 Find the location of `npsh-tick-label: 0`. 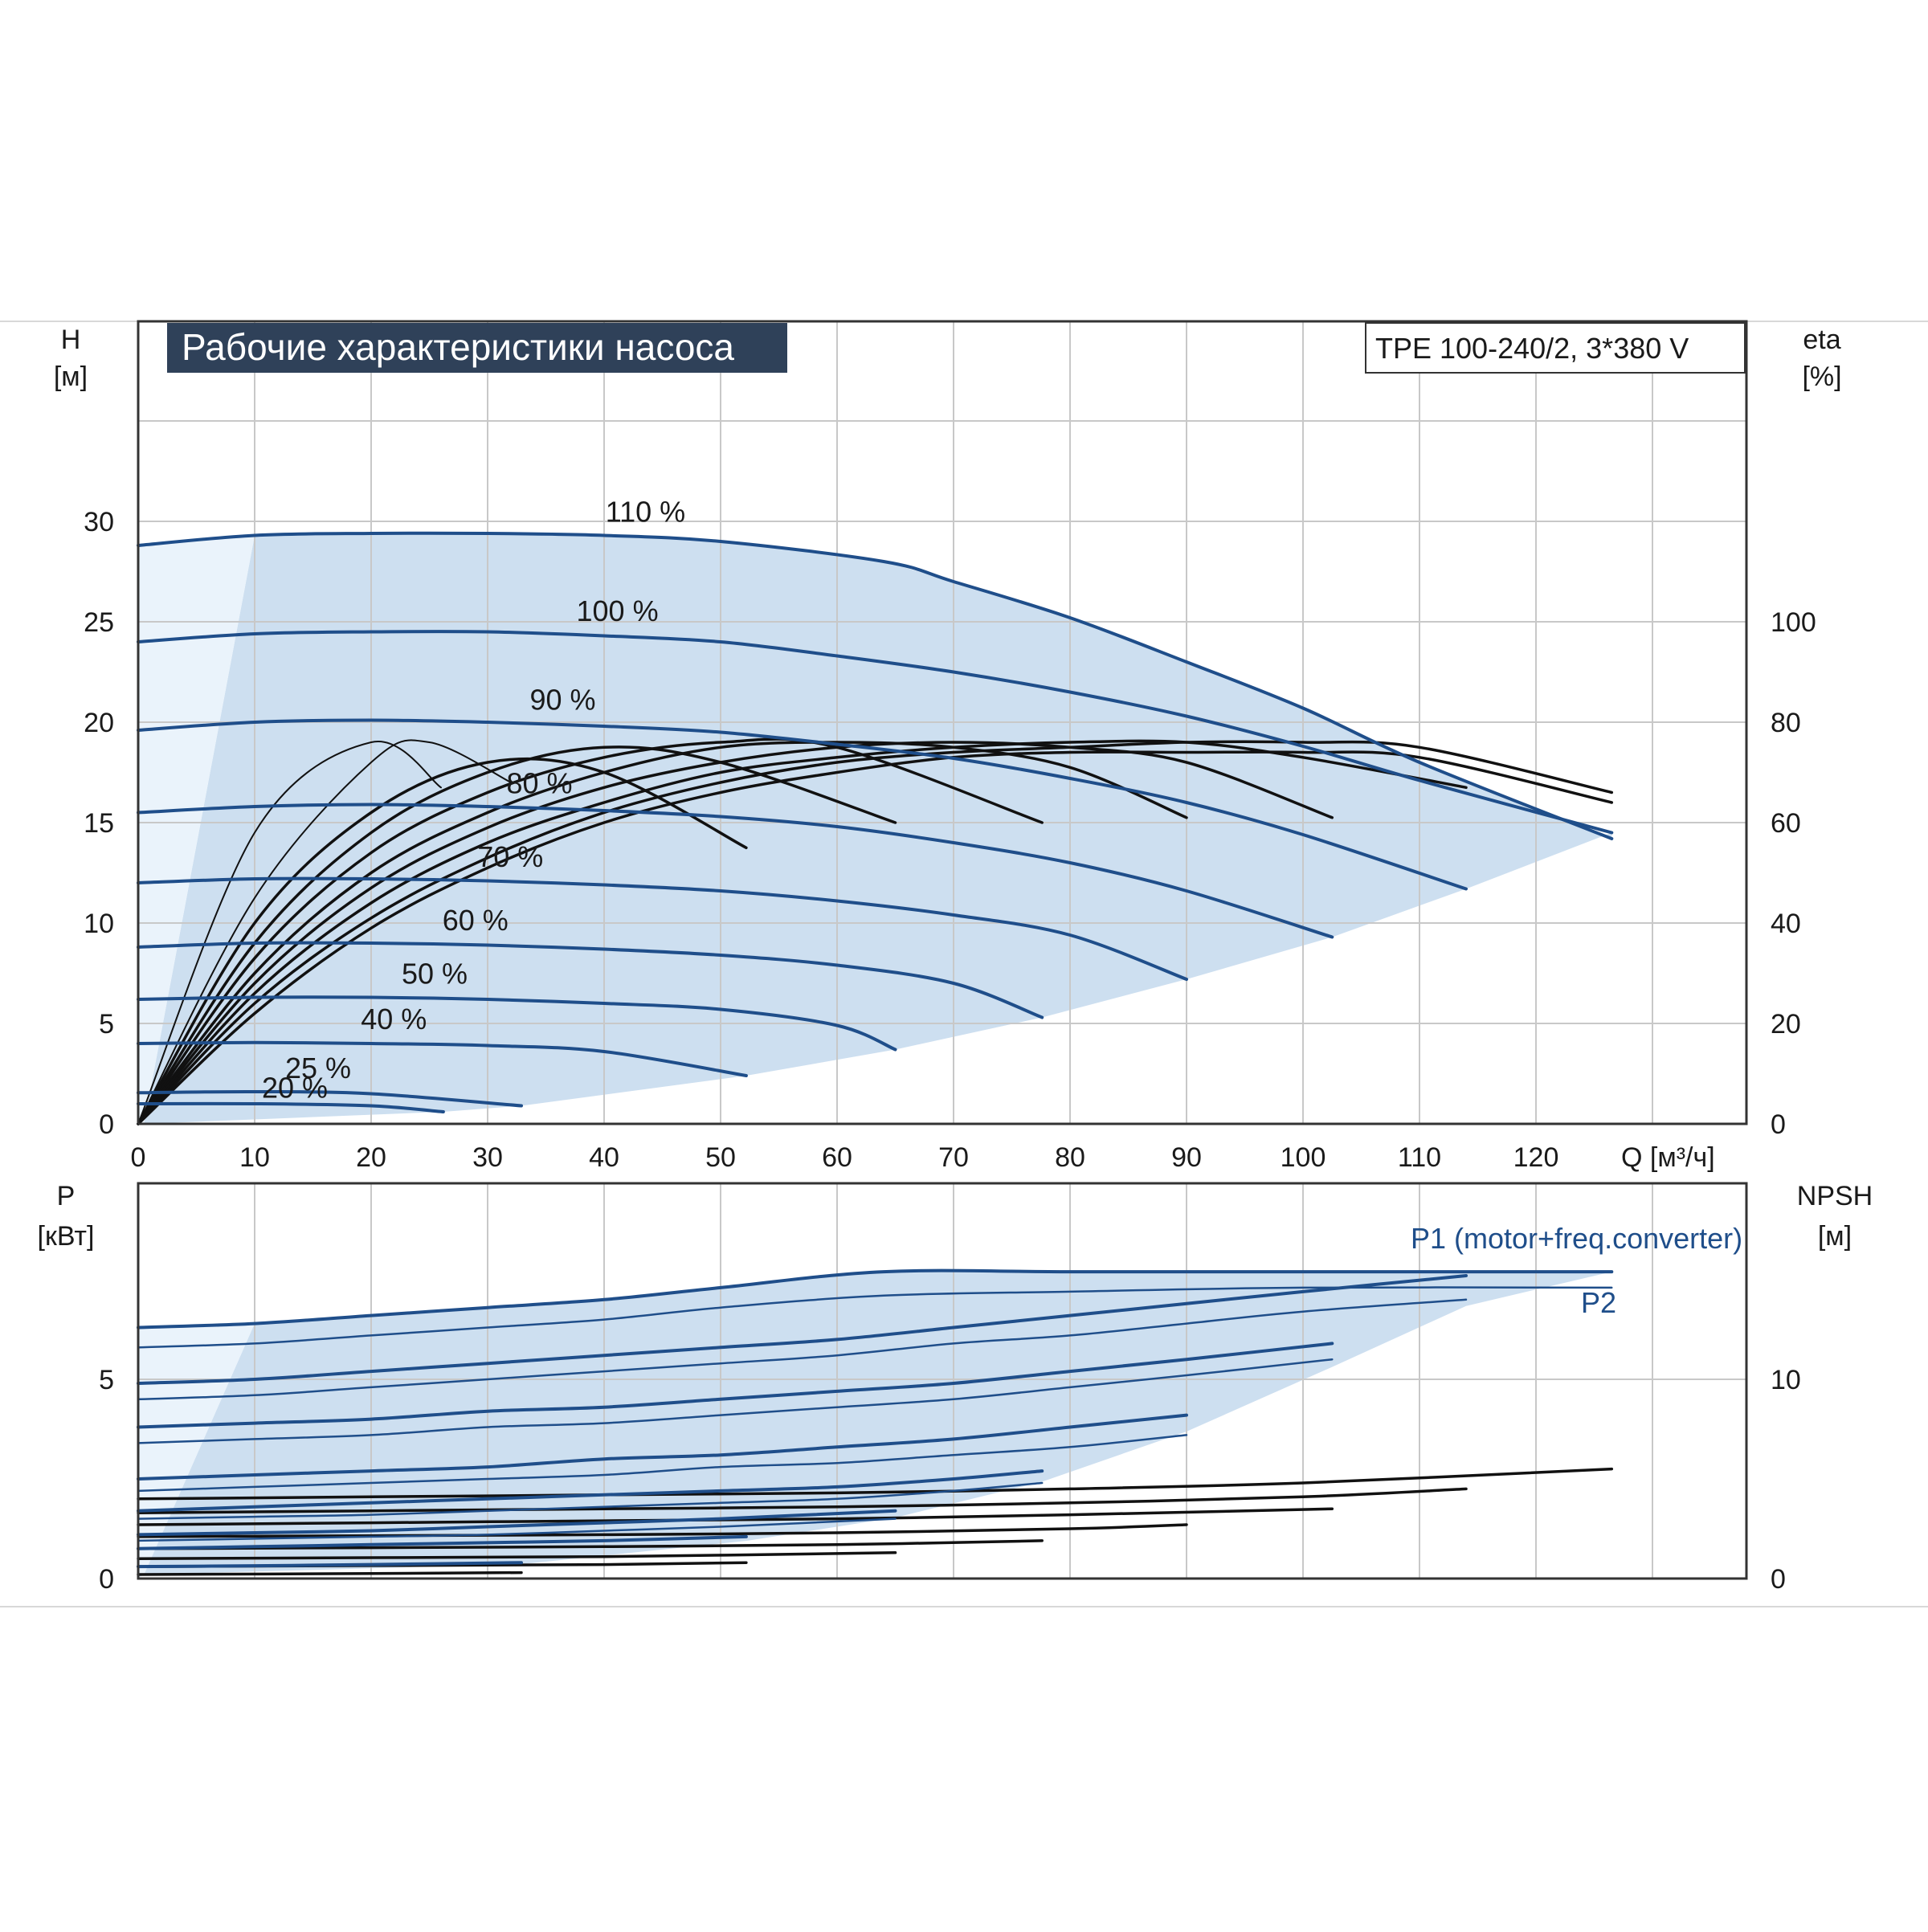

npsh-tick-label: 0 is located at coordinates (1778, 1579).